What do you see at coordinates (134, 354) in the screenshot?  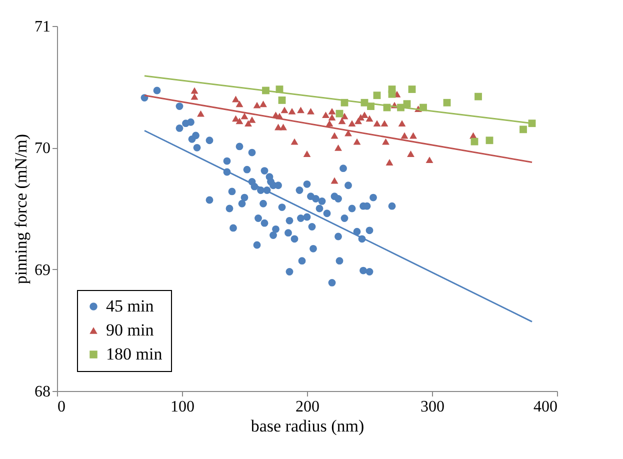 I see `legend-label: 180 min` at bounding box center [134, 354].